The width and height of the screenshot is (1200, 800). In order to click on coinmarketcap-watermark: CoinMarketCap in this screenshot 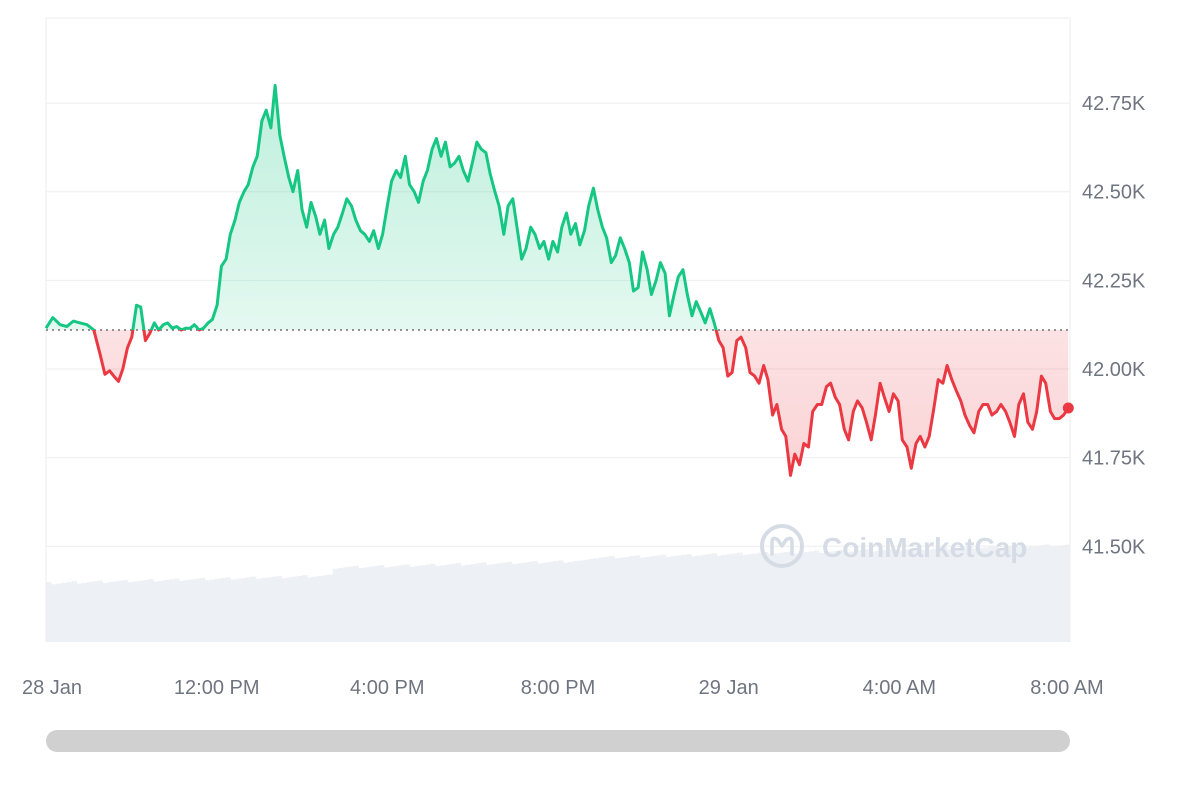, I will do `click(893, 546)`.